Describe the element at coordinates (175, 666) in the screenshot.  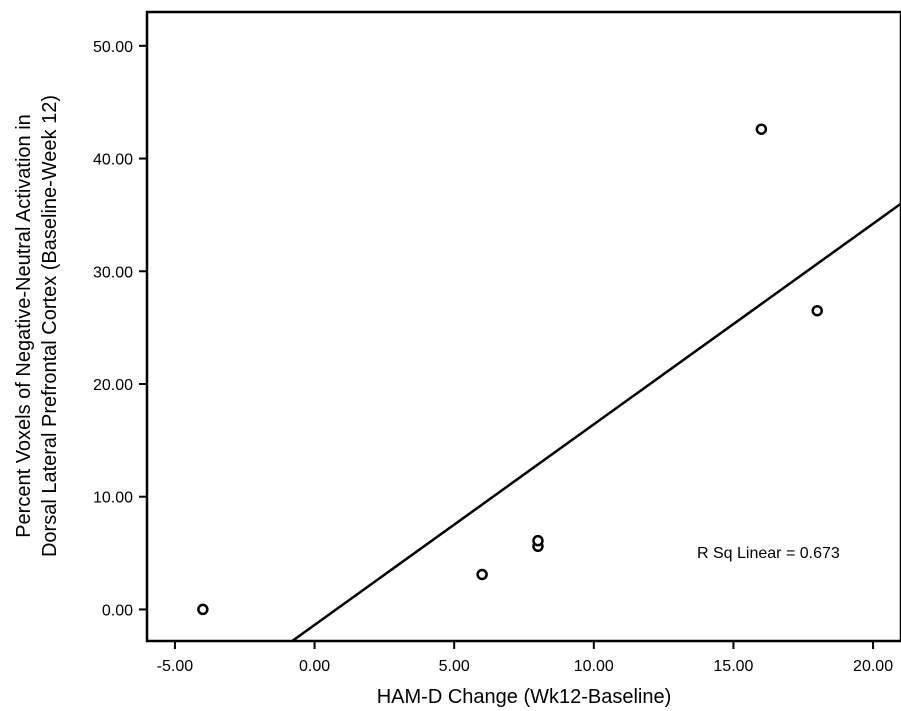
I see `x-tick-label: -5.00` at that location.